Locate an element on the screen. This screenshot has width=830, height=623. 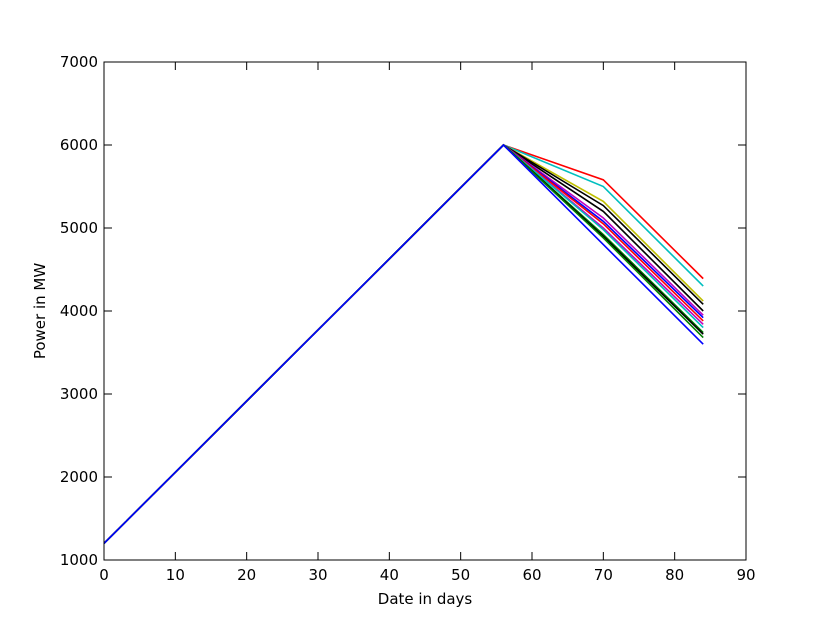
y-tick-label: 3000 is located at coordinates (79, 394).